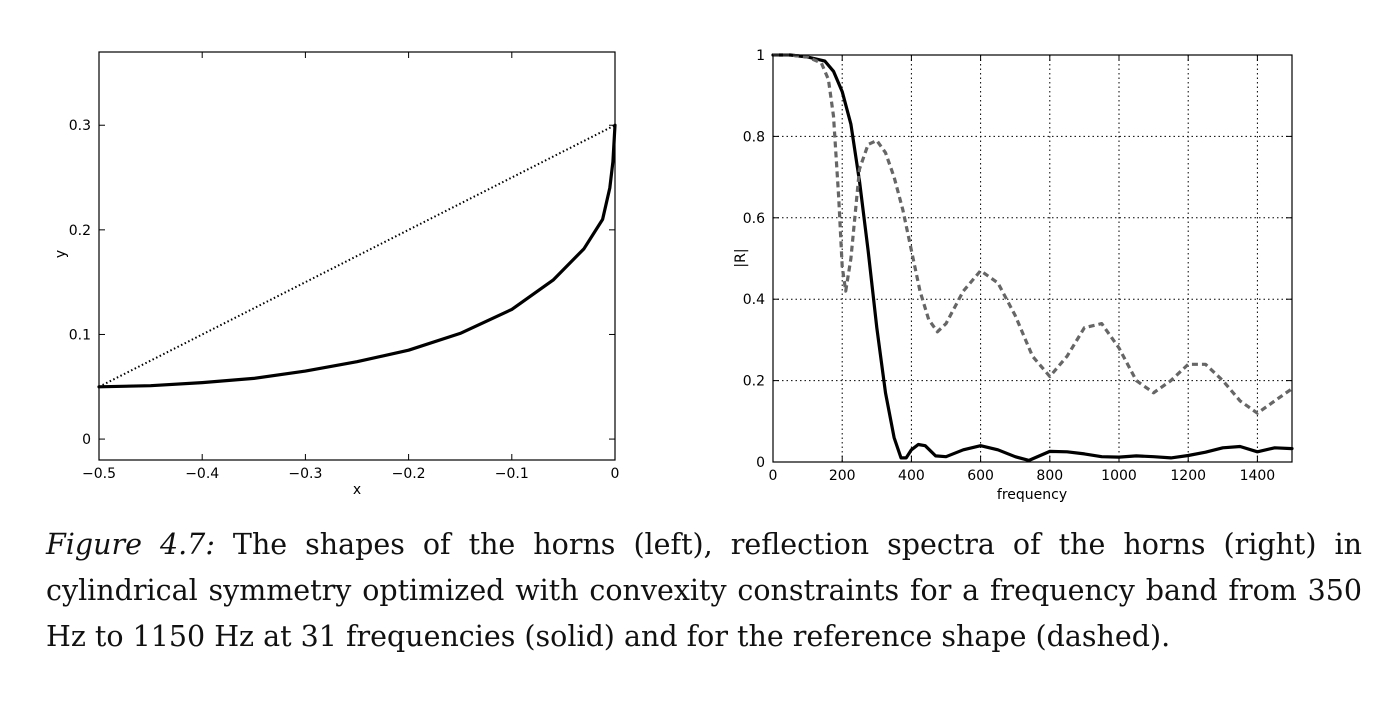 The width and height of the screenshot is (1400, 728). I want to click on x-tick-label: −0.1, so click(512, 474).